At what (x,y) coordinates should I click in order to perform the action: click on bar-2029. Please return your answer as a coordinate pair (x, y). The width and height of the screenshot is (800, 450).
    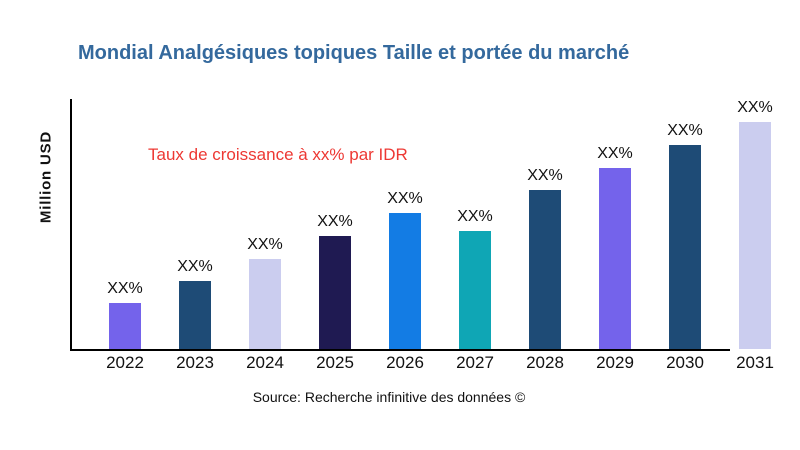
    Looking at the image, I should click on (615, 258).